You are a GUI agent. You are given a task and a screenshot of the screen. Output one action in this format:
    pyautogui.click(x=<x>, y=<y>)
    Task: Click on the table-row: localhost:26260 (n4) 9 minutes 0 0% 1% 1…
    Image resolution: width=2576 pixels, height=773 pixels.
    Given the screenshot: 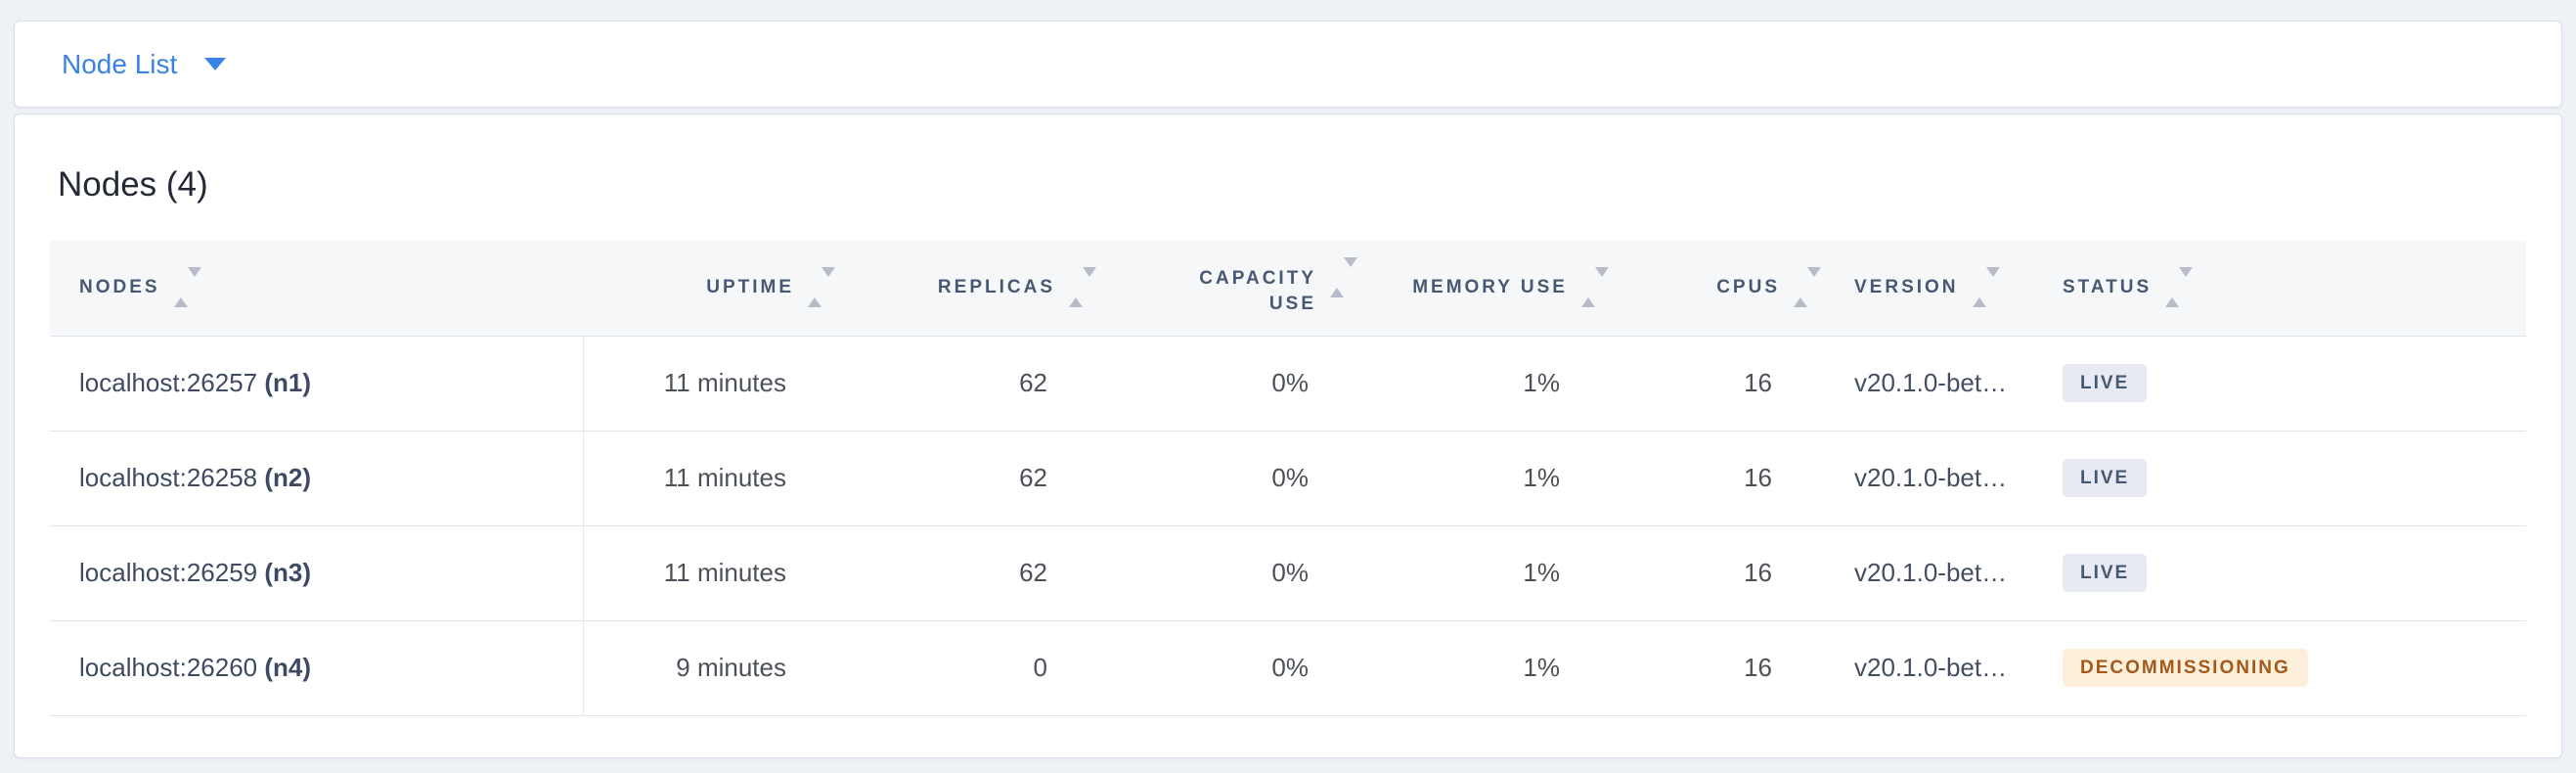 What is the action you would take?
    pyautogui.click(x=1288, y=668)
    